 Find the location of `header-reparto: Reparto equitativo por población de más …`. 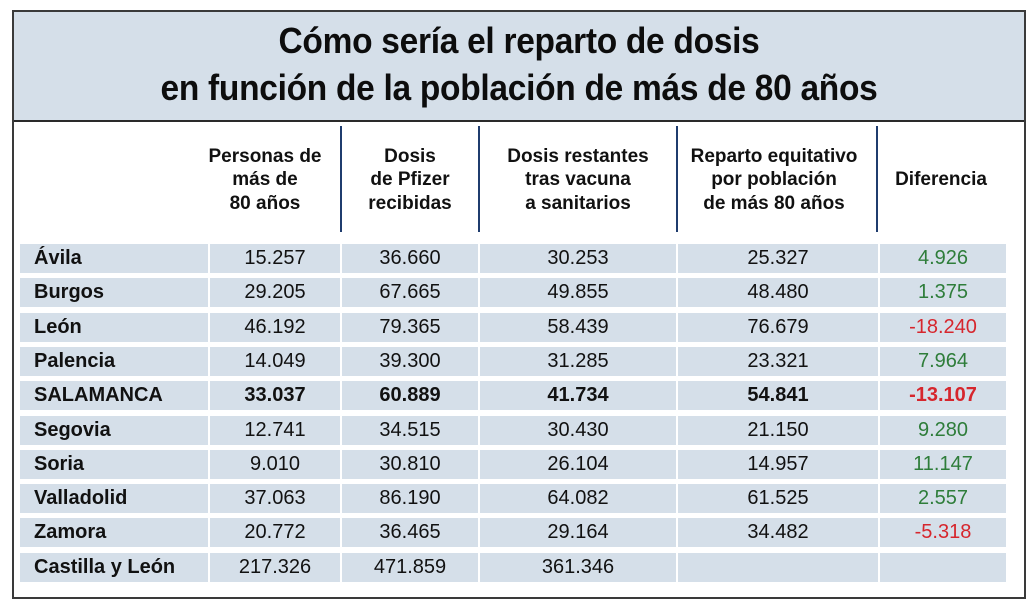

header-reparto: Reparto equitativo por población de más … is located at coordinates (774, 180).